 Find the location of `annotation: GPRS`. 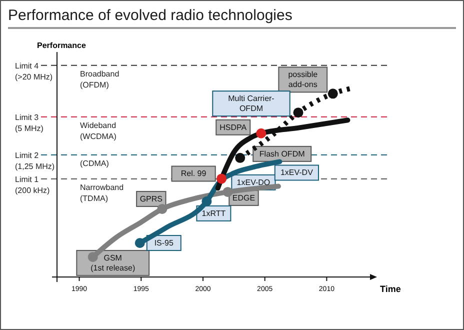

annotation: GPRS is located at coordinates (151, 199).